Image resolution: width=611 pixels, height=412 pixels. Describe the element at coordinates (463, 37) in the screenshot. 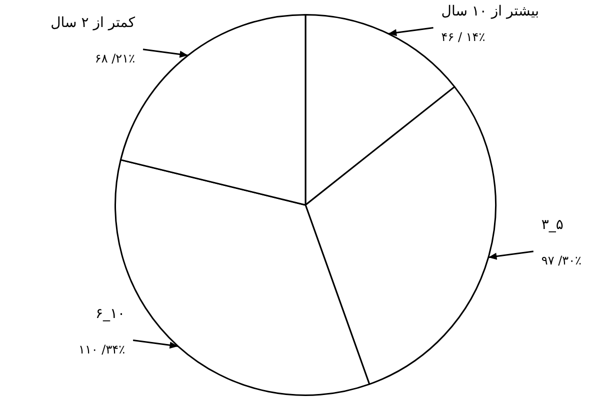

I see `data-label: ۴۶ / ۱۴٪` at that location.